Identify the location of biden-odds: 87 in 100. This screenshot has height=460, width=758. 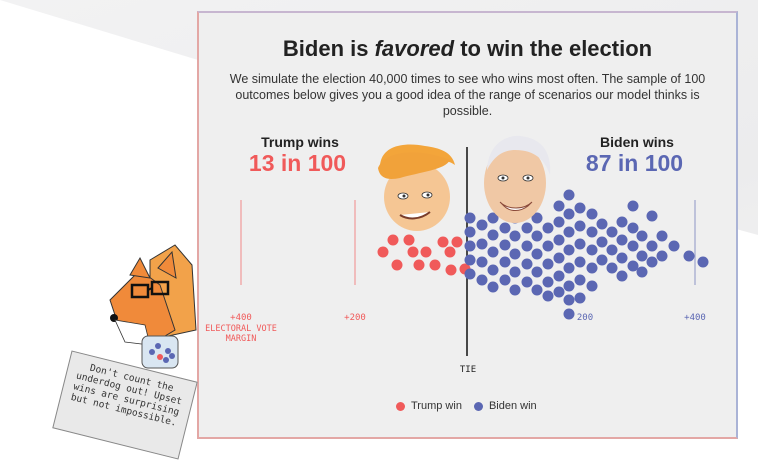
(634, 163).